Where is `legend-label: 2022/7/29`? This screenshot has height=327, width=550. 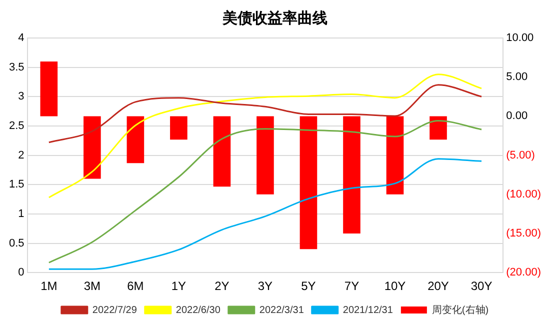 legend-label: 2022/7/29 is located at coordinates (115, 310).